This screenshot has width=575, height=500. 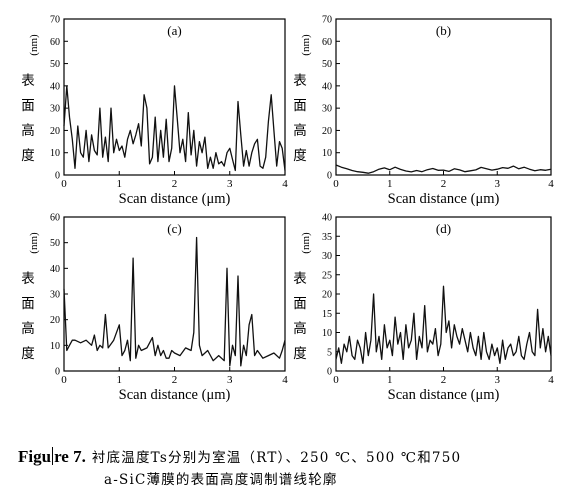 I want to click on panel-label: (b), so click(x=443, y=30).